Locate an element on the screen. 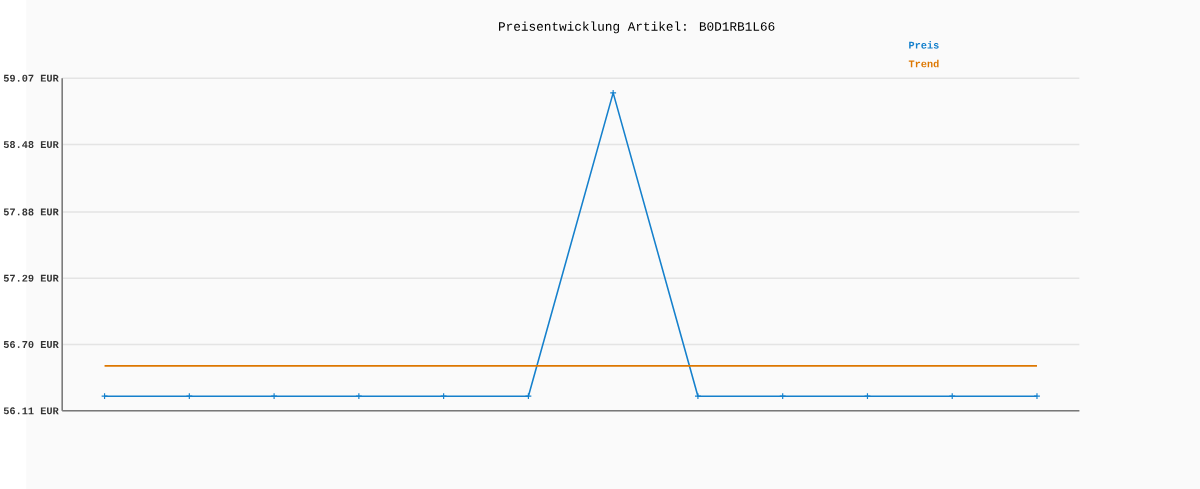  text: Preis is located at coordinates (924, 45).